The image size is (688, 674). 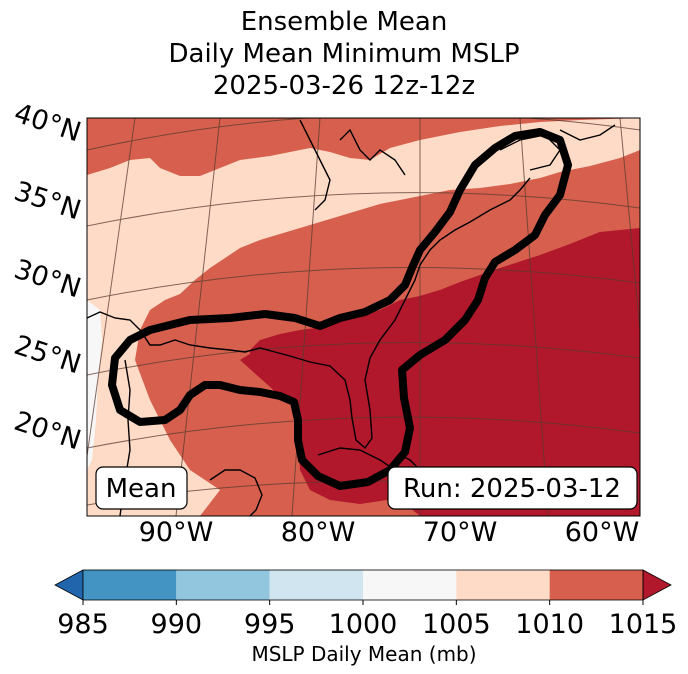 I want to click on colorbar-tick-label: 1005, so click(x=456, y=624).